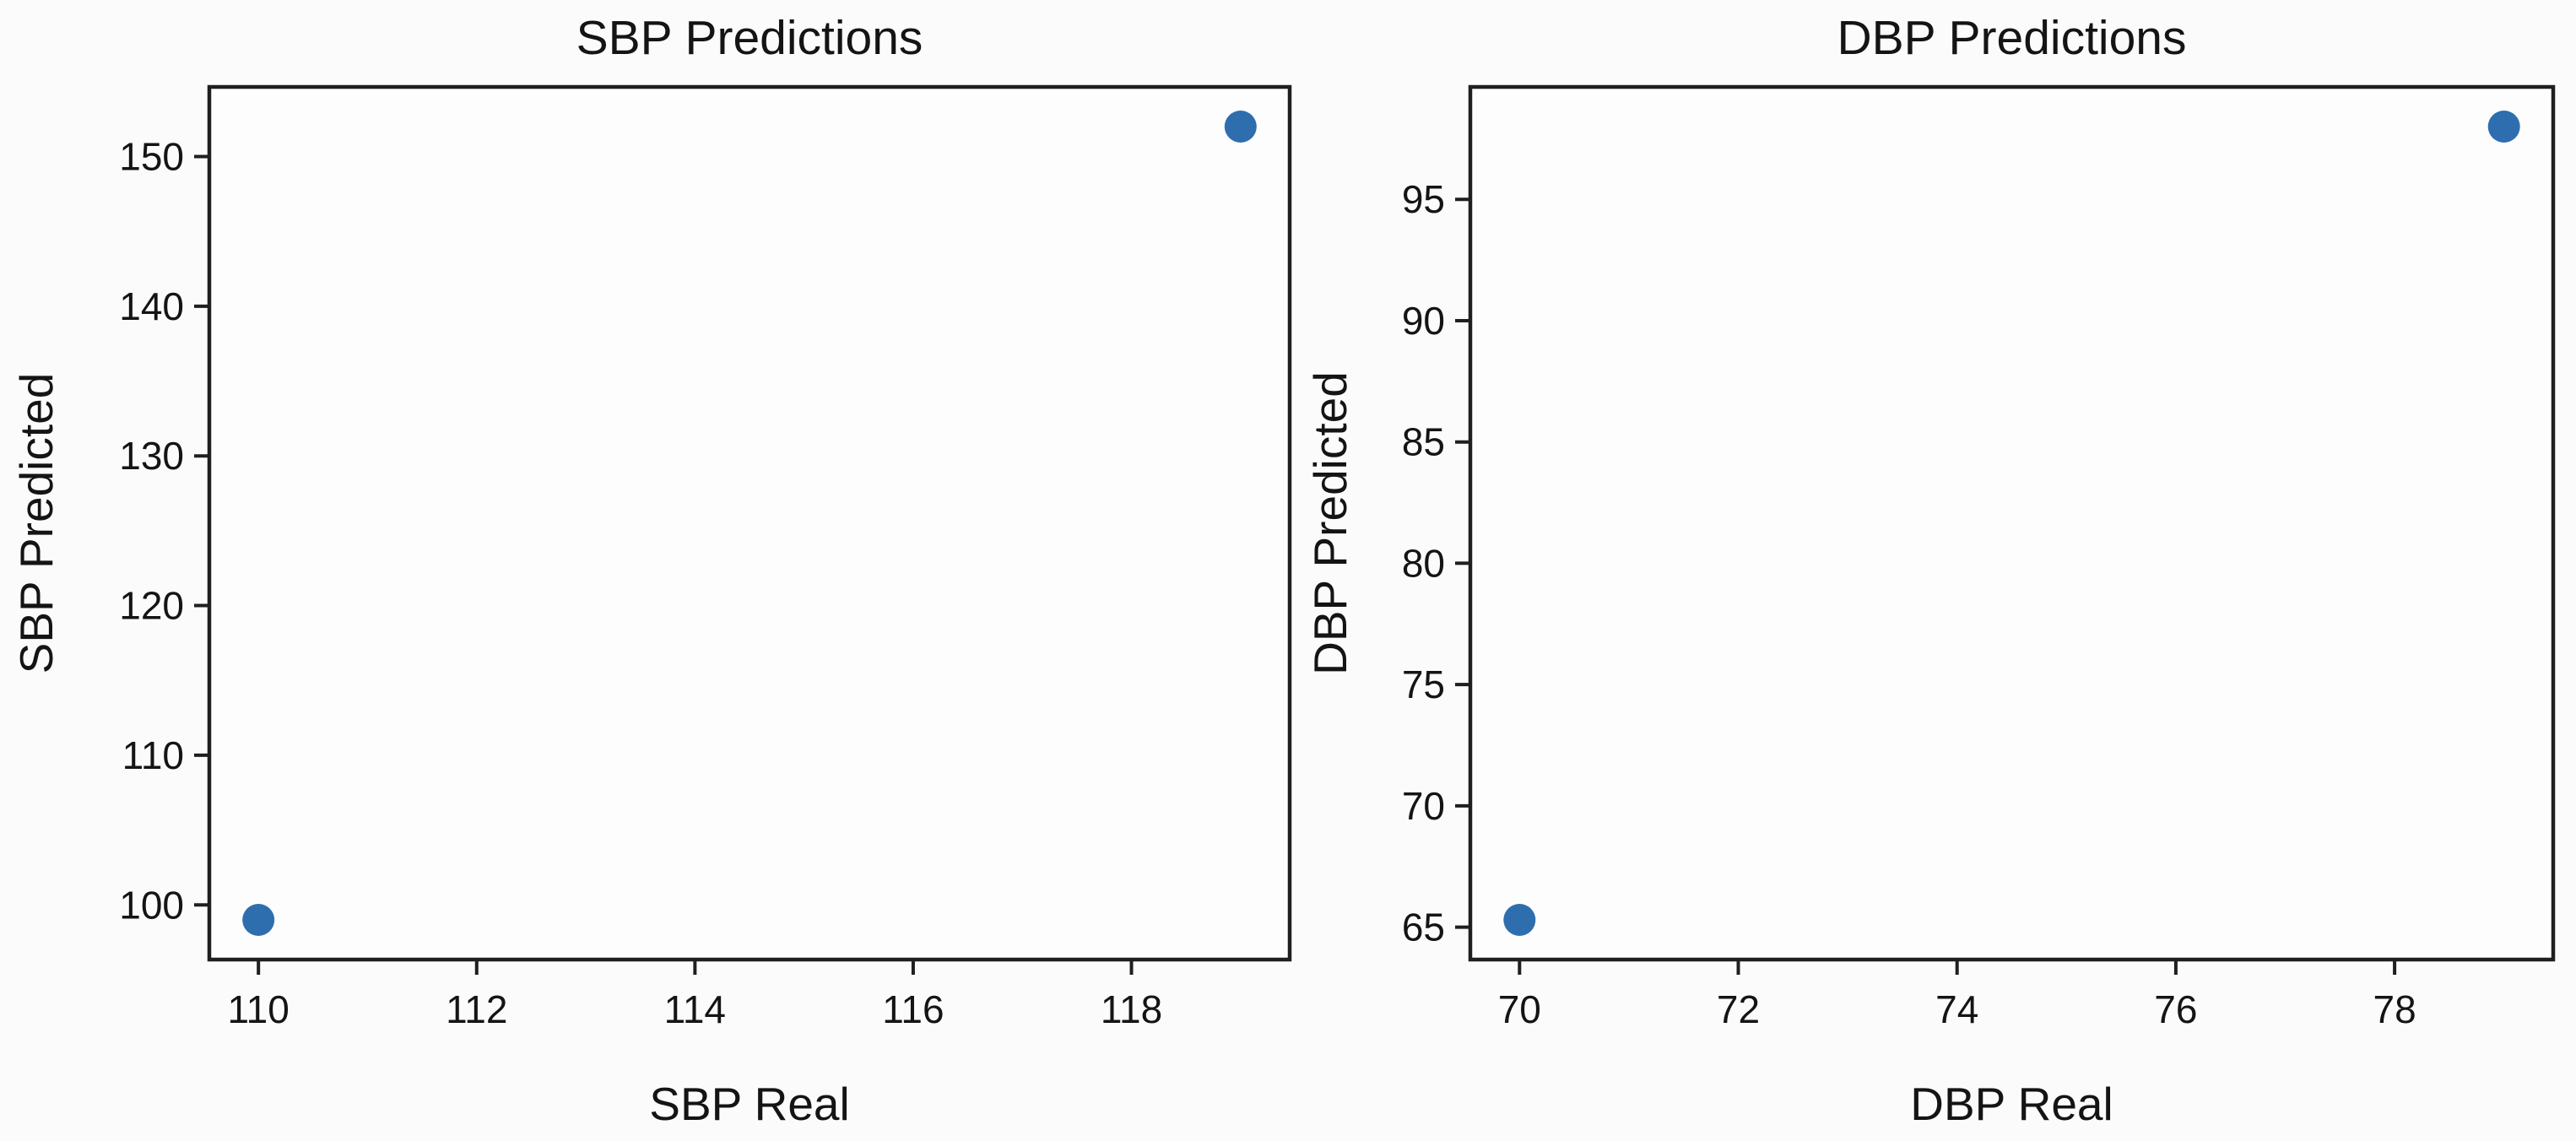 This screenshot has width=2576, height=1141. Describe the element at coordinates (913, 1009) in the screenshot. I see `x-tick-label: 116` at that location.